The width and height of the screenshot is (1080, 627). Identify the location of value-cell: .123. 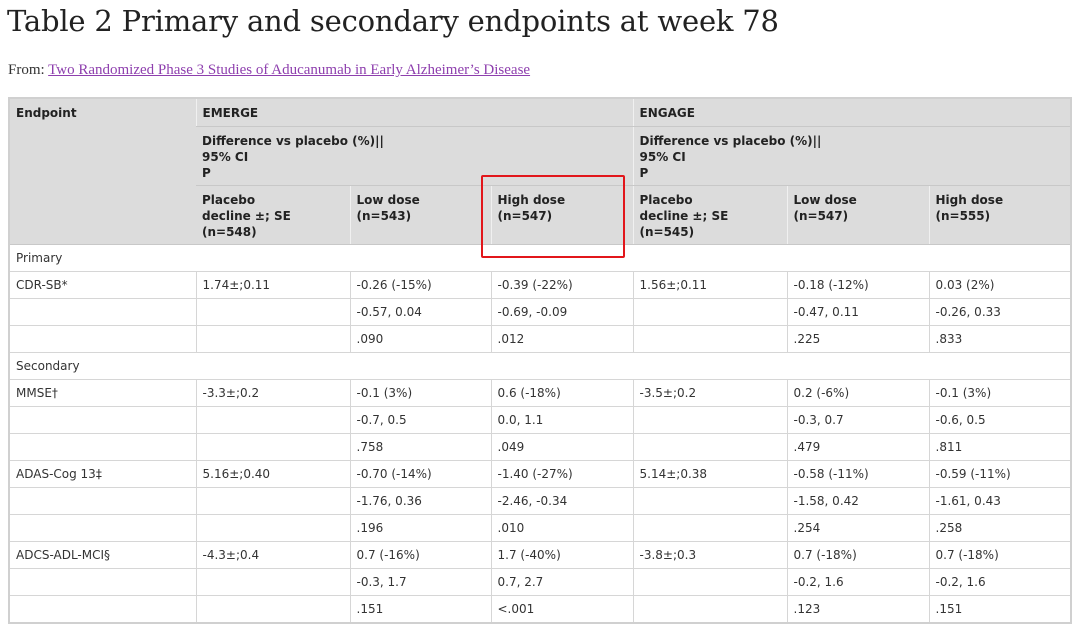
(857, 608).